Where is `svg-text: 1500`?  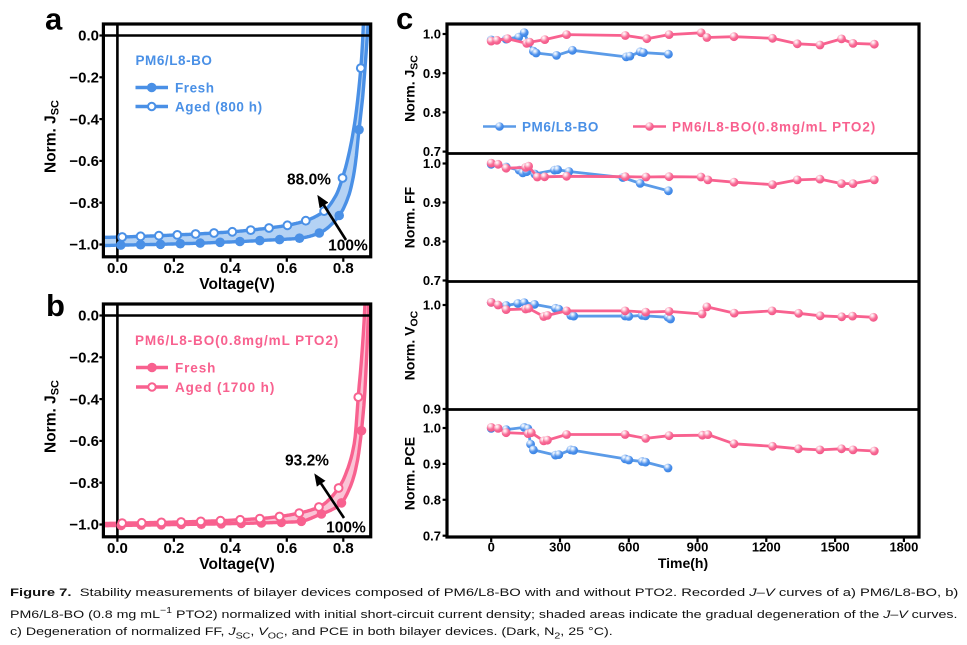
svg-text: 1500 is located at coordinates (835, 547).